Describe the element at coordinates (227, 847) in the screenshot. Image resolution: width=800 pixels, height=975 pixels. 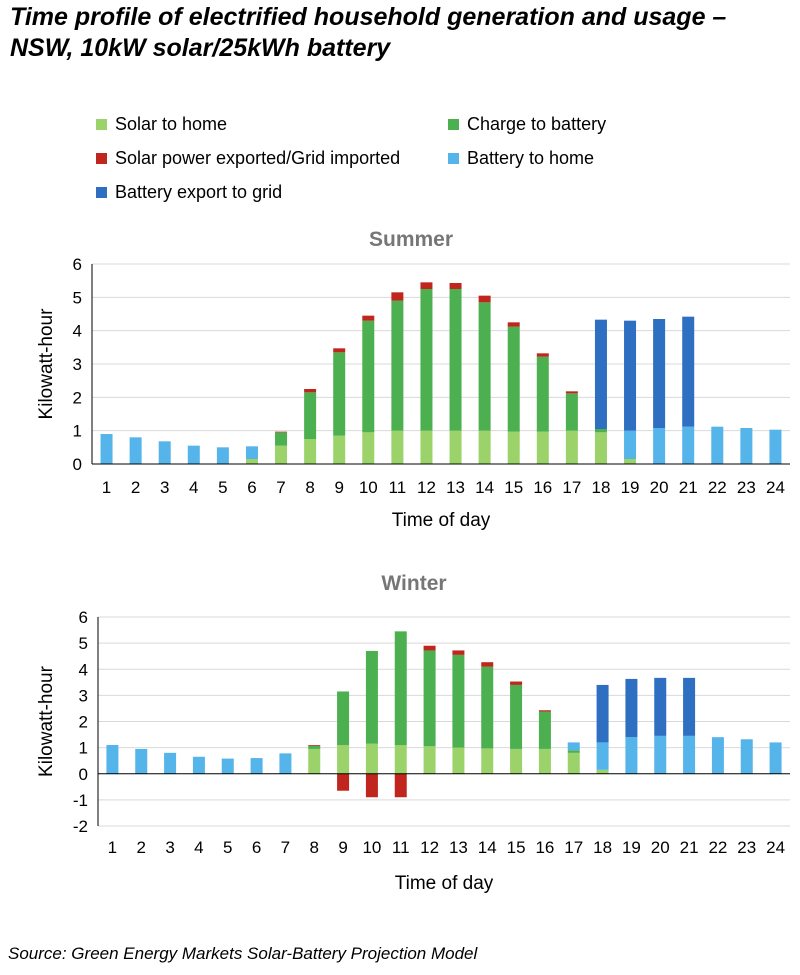
I see `winter-x-tick-label: 5` at that location.